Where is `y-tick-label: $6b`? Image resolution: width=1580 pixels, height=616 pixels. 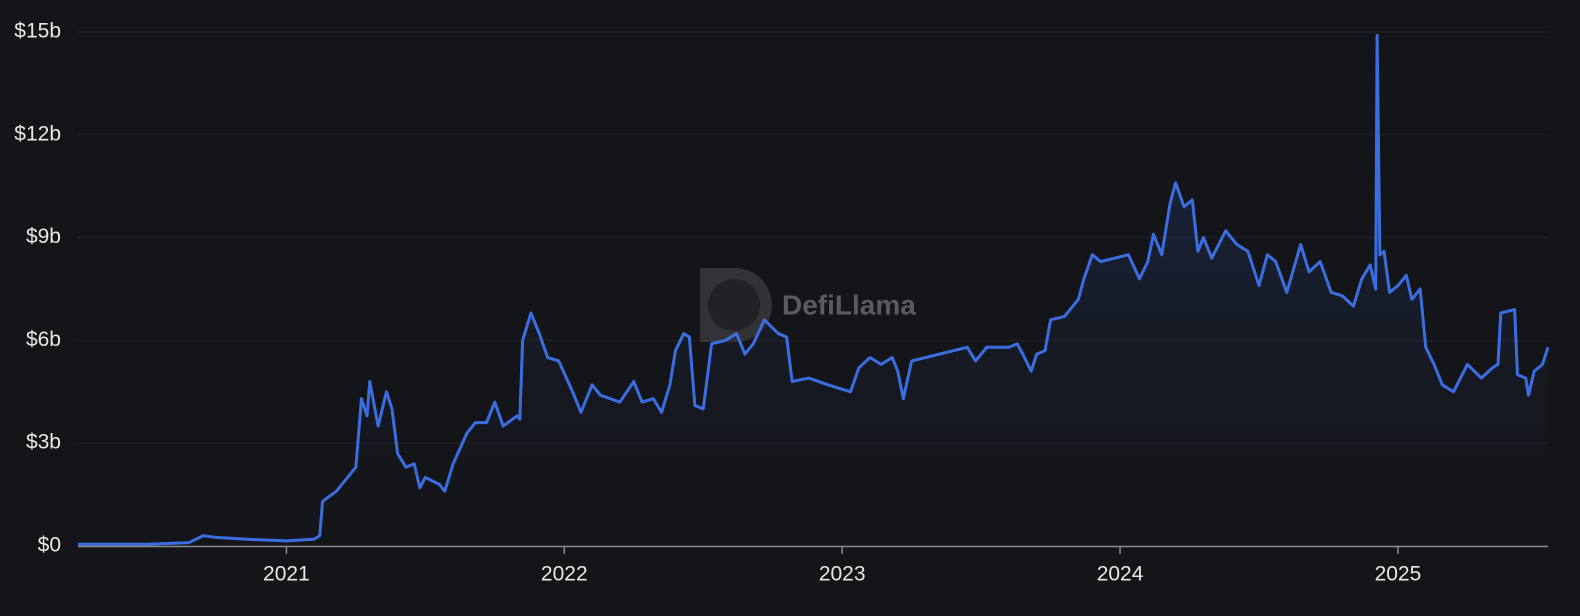 y-tick-label: $6b is located at coordinates (43, 339).